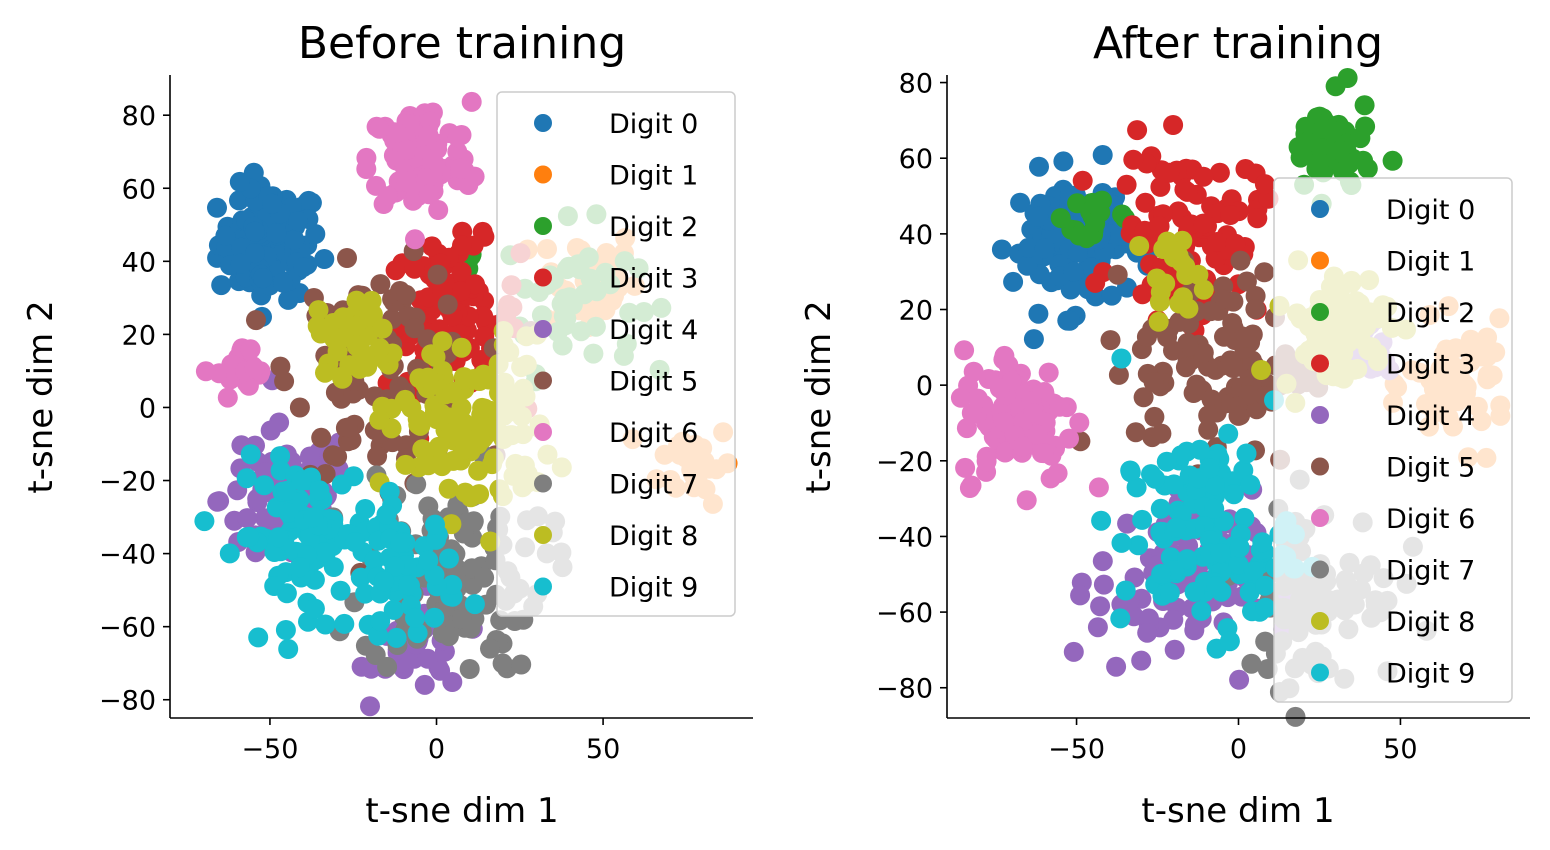 The height and width of the screenshot is (850, 1550). I want to click on legend-label: Digit 8, so click(653, 536).